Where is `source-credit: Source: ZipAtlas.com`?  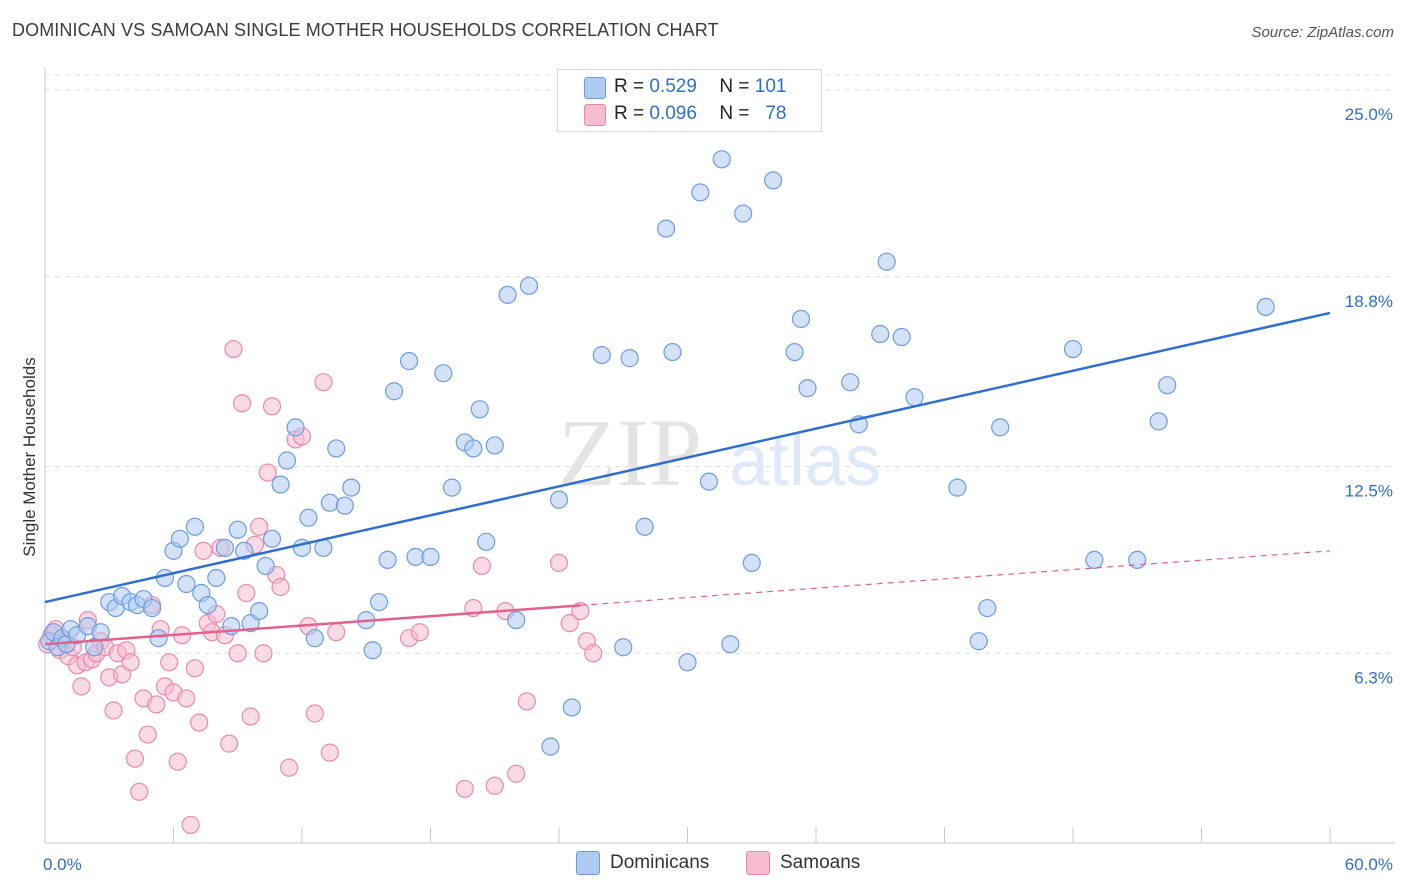 source-credit: Source: ZipAtlas.com is located at coordinates (1322, 32).